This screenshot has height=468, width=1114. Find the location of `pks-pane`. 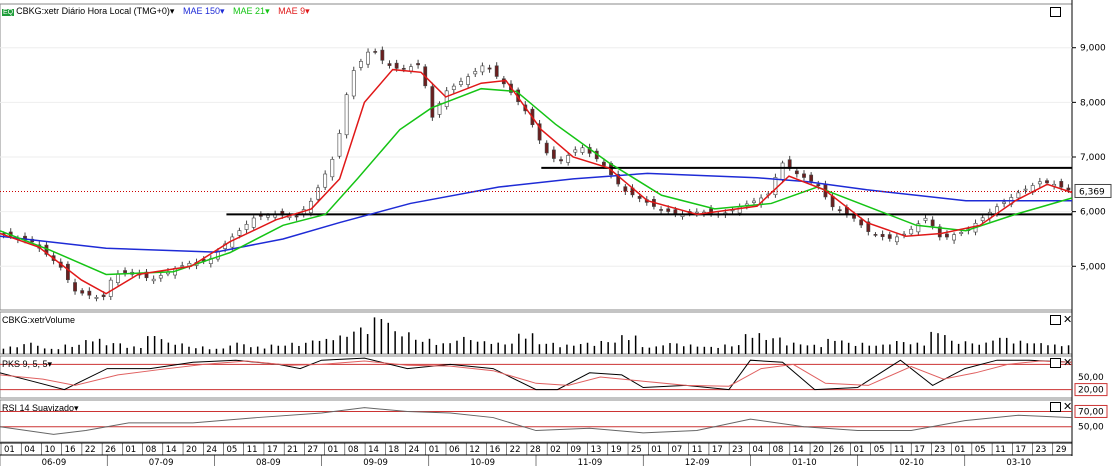

pks-pane is located at coordinates (536, 377).